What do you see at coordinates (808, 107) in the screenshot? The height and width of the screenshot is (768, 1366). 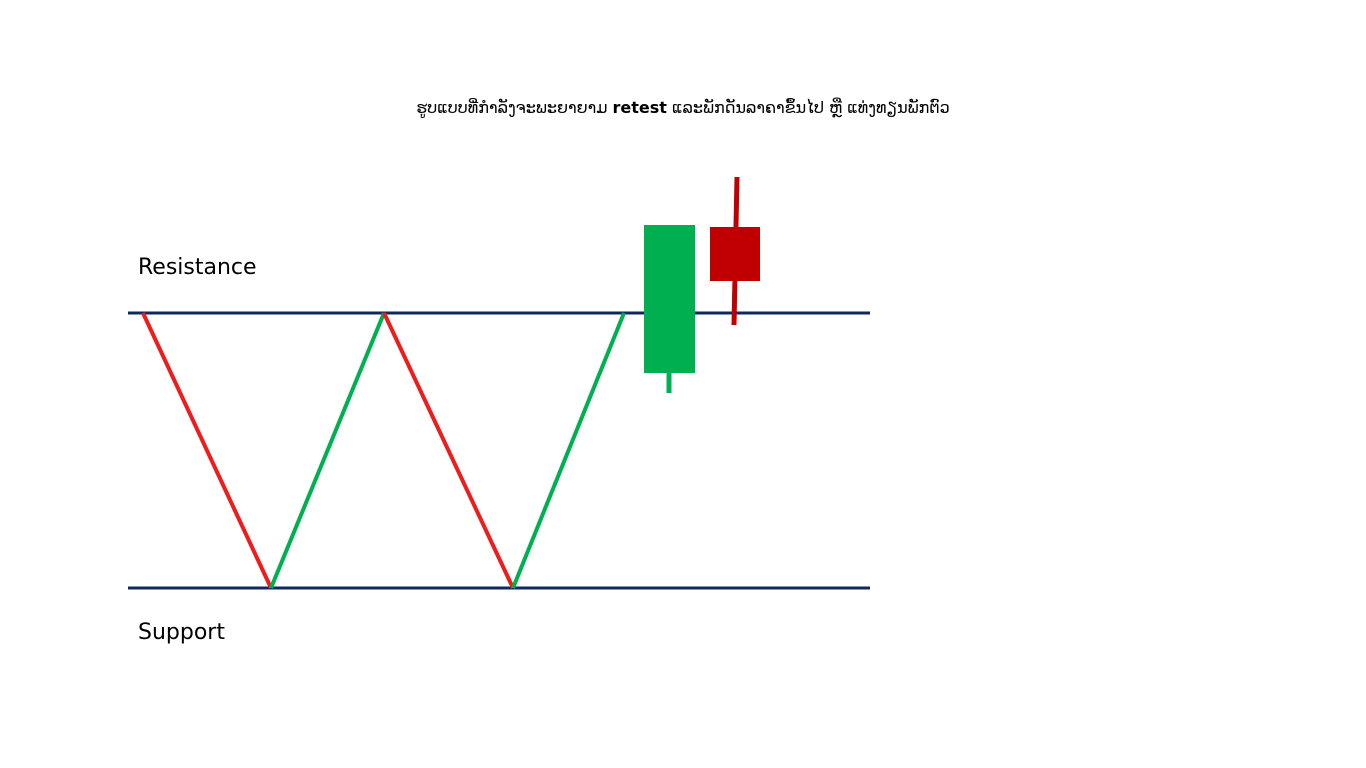 I see `title-text-part2: ແລະພັກດັນລາຄາຂຶ້ນໄປ ຫຼື ແທ່ງທຽນພັກຕົວ` at bounding box center [808, 107].